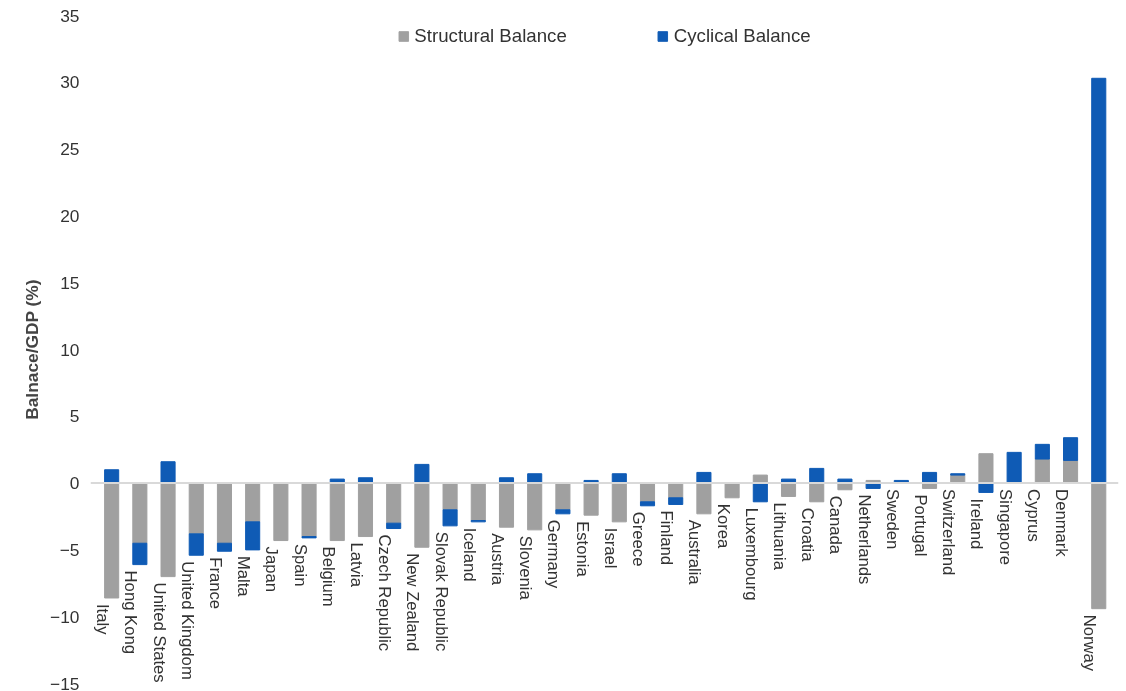 This screenshot has width=1126, height=691. What do you see at coordinates (272, 569) in the screenshot?
I see `x-tick-label: Japan` at bounding box center [272, 569].